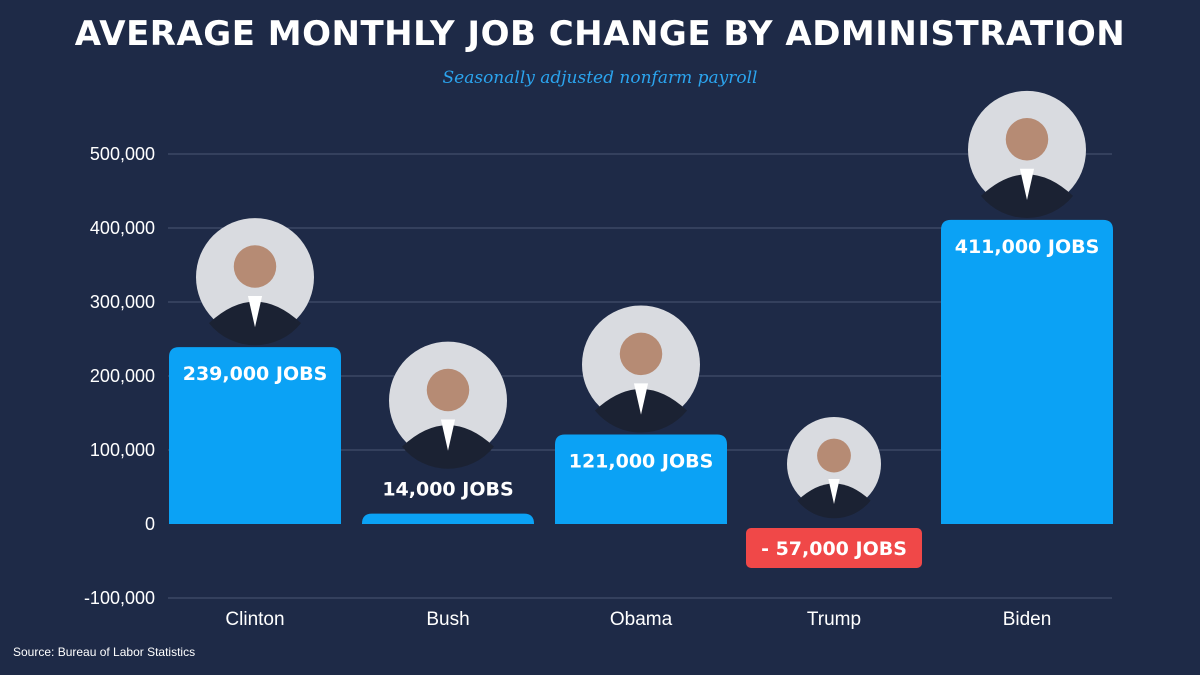 The width and height of the screenshot is (1200, 675). I want to click on y-tick-label: 100,000, so click(122, 450).